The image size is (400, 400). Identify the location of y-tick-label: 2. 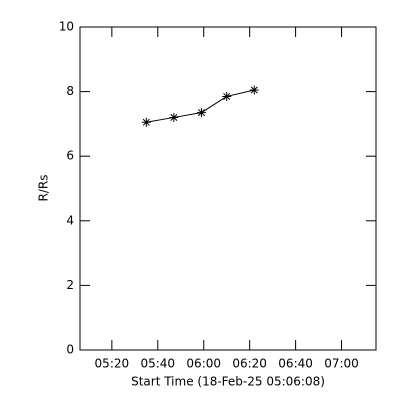
(70, 285).